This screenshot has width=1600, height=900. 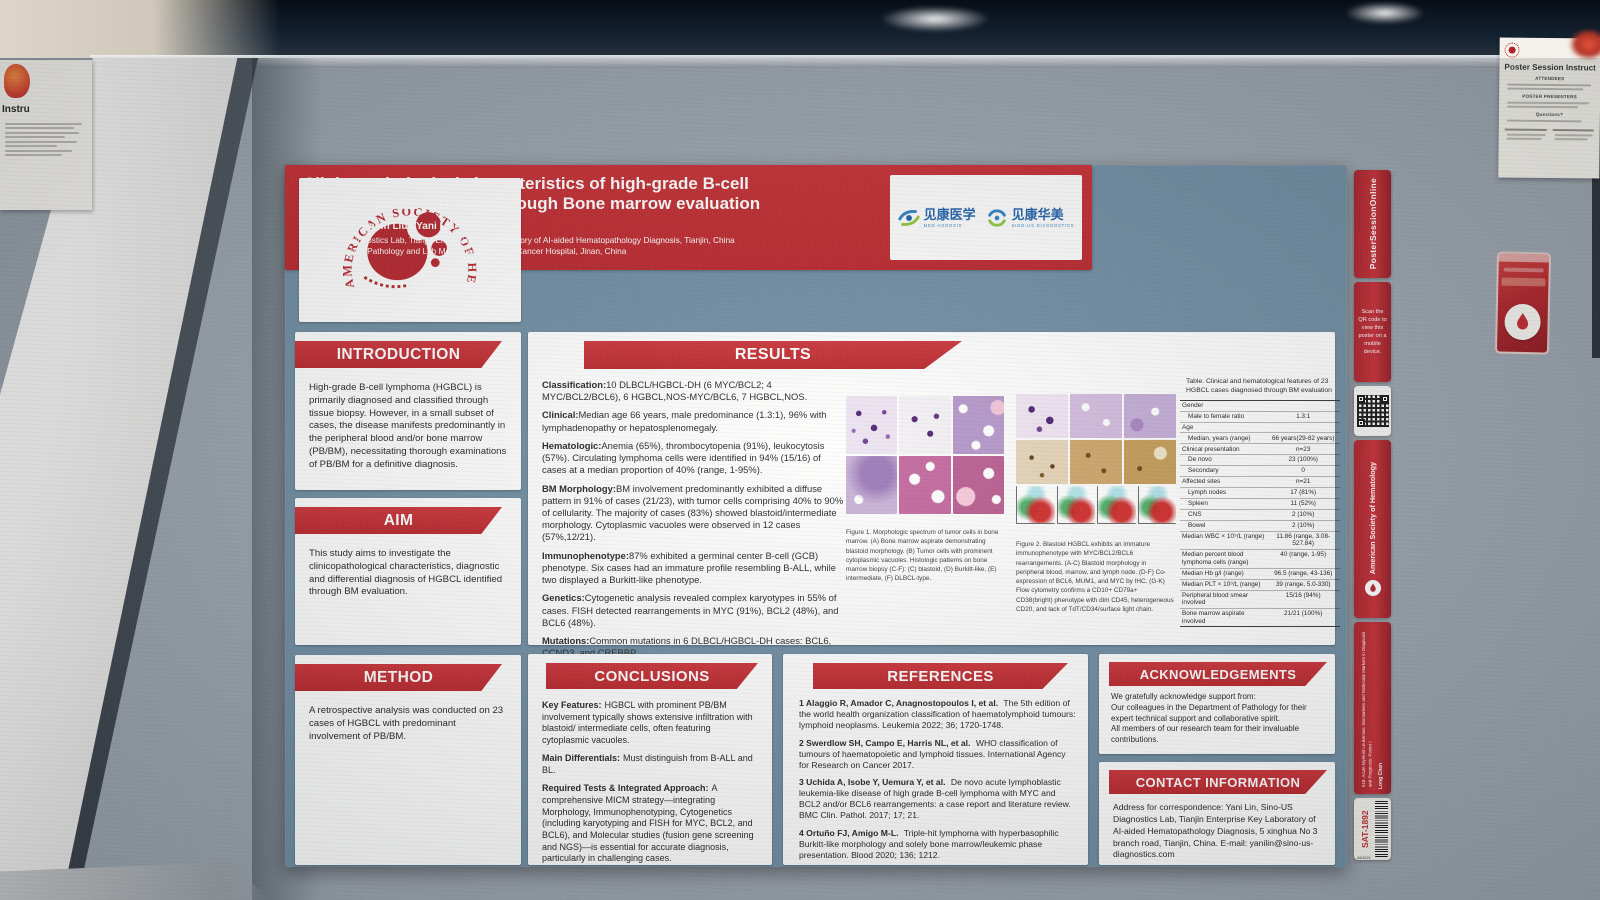 What do you see at coordinates (1523, 321) in the screenshot?
I see `blood-drop-icon` at bounding box center [1523, 321].